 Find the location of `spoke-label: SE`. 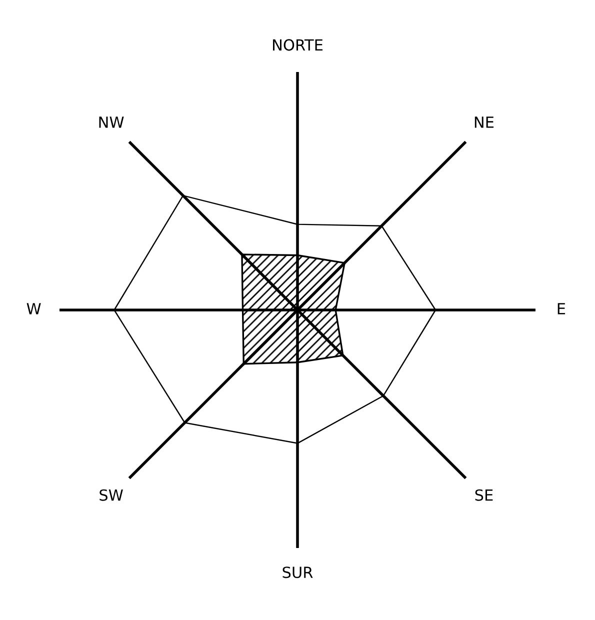

spoke-label: SE is located at coordinates (484, 495).